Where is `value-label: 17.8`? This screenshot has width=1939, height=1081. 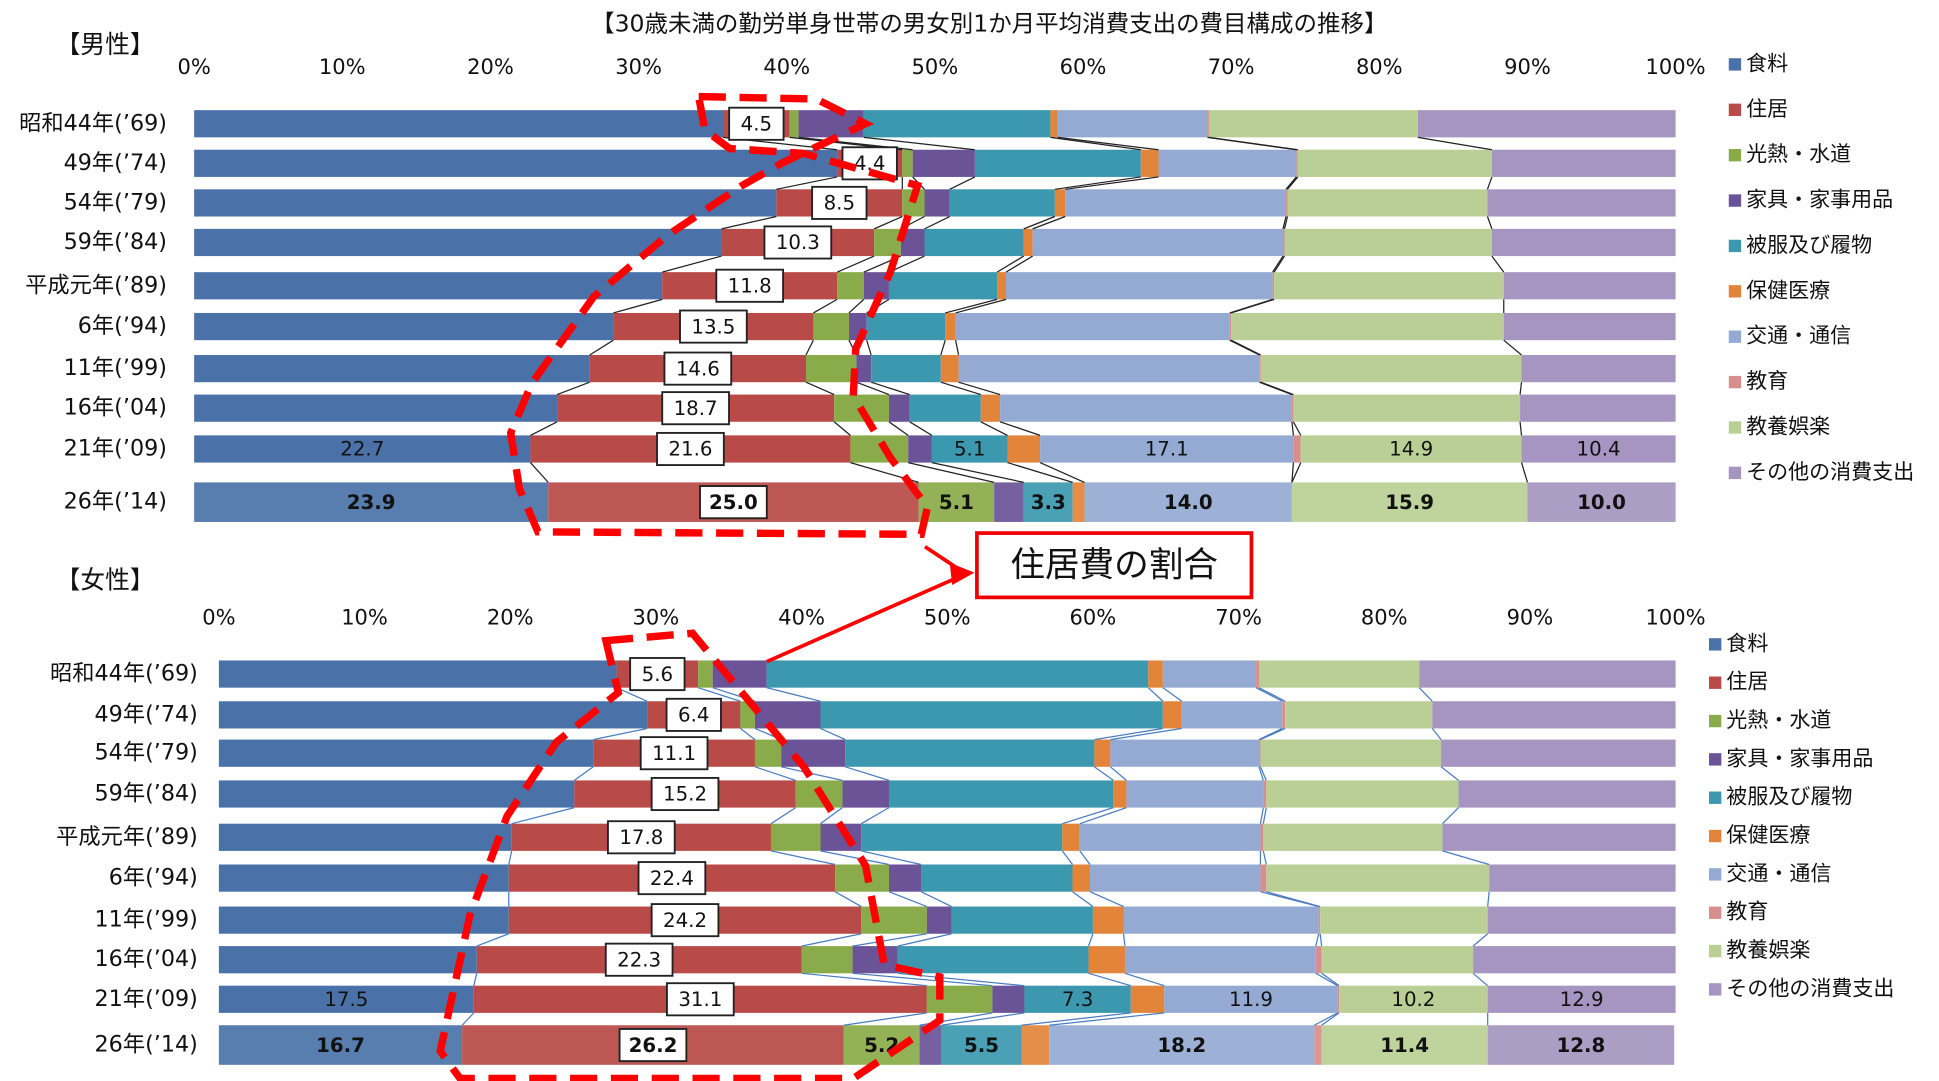 value-label: 17.8 is located at coordinates (641, 837).